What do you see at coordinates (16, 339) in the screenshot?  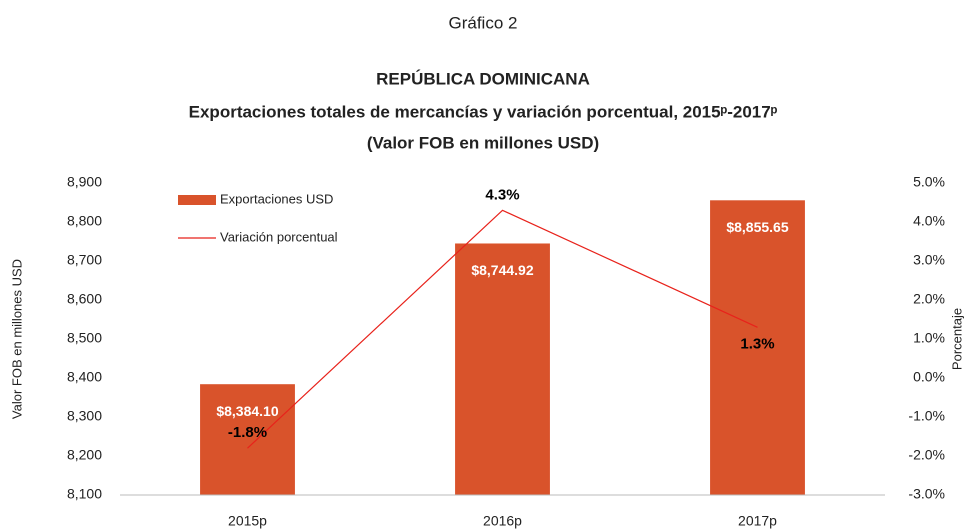 I see `y-axis-label: Valor FOB en millones USD` at bounding box center [16, 339].